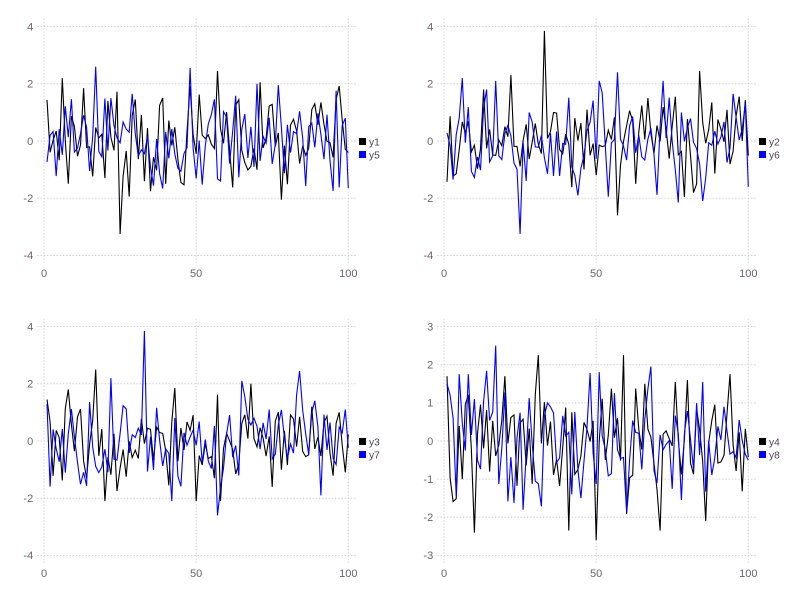  What do you see at coordinates (774, 142) in the screenshot?
I see `svg-text: y2` at bounding box center [774, 142].